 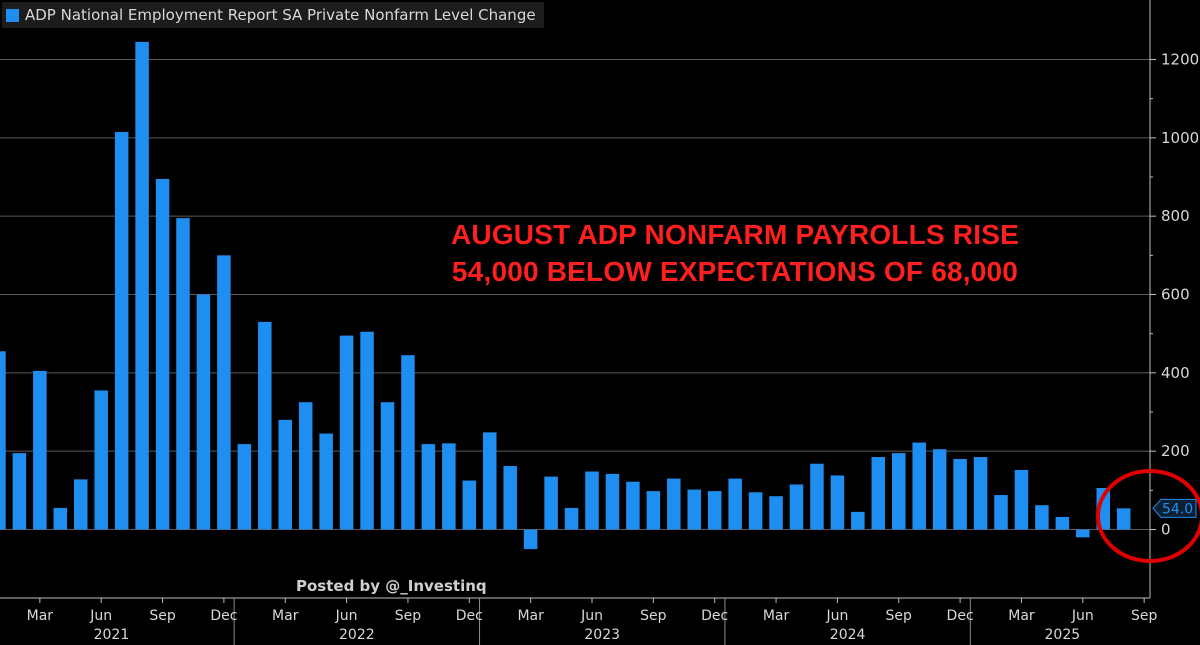 What do you see at coordinates (1175, 216) in the screenshot?
I see `y-tick-label: 800` at bounding box center [1175, 216].